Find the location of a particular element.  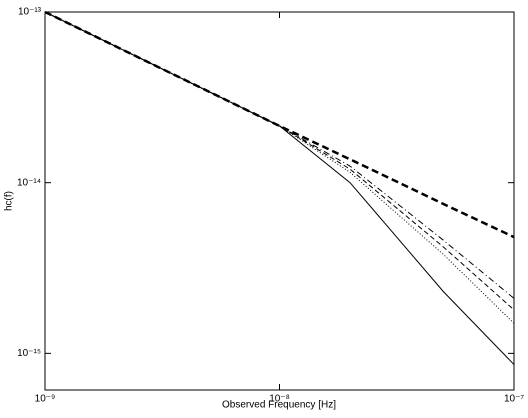

y-tick-label: 10⁻¹⁴ is located at coordinates (29, 182).